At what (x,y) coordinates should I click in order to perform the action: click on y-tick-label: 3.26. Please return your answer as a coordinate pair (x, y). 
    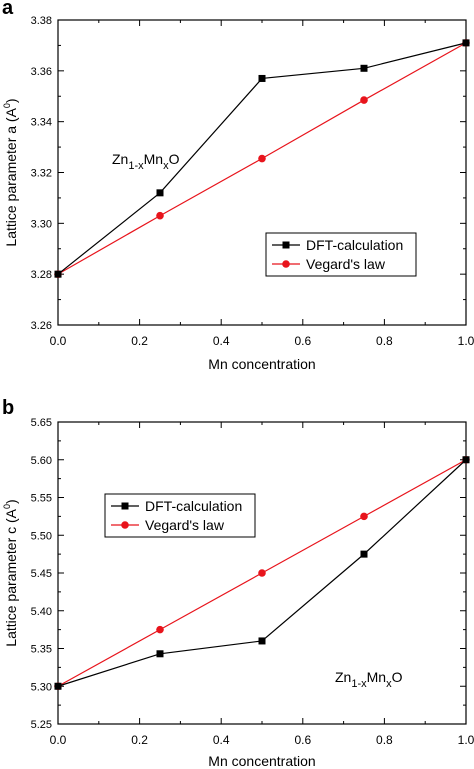
    Looking at the image, I should click on (41, 326).